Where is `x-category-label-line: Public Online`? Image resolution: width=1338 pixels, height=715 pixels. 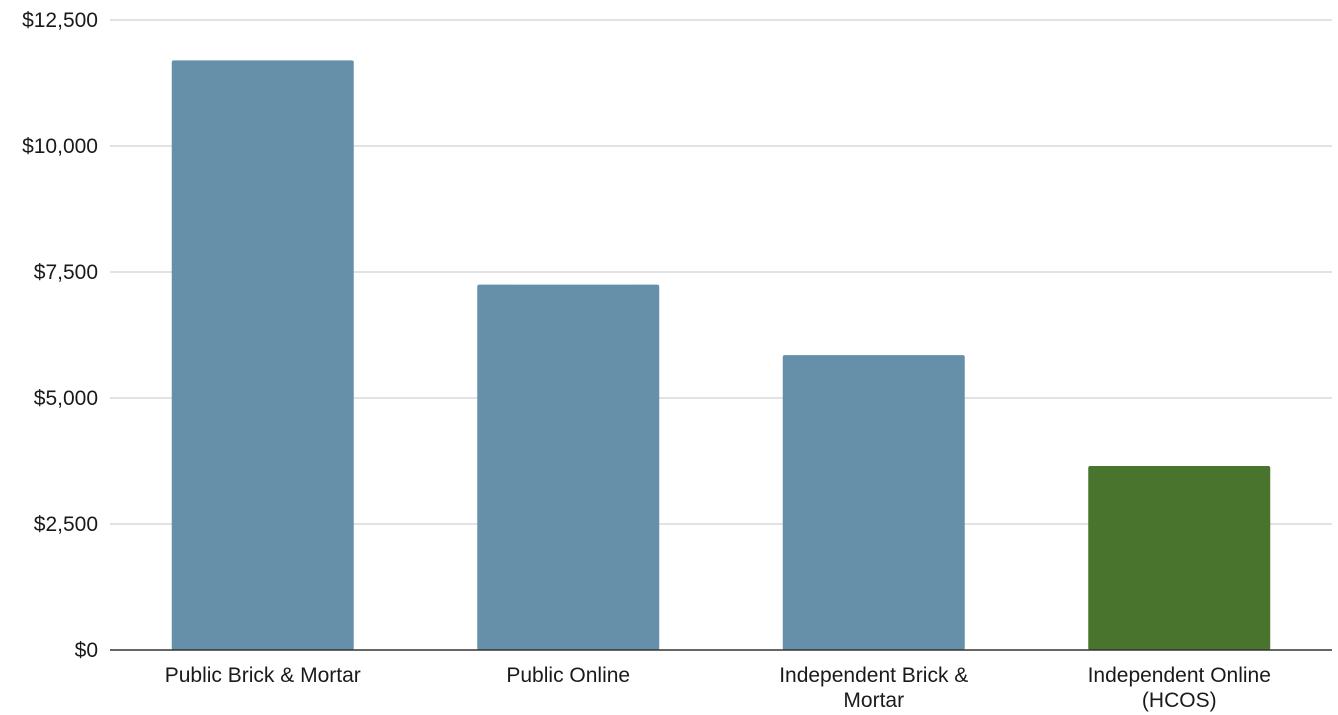
x-category-label-line: Public Online is located at coordinates (568, 675).